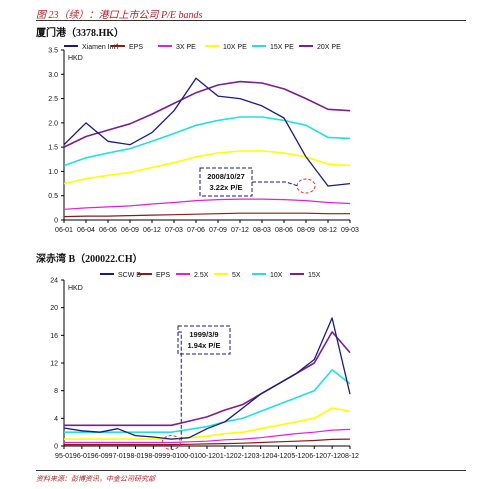 The height and width of the screenshot is (489, 499). Describe the element at coordinates (204, 345) in the screenshot. I see `annotation-text: 1.94x P/E` at that location.